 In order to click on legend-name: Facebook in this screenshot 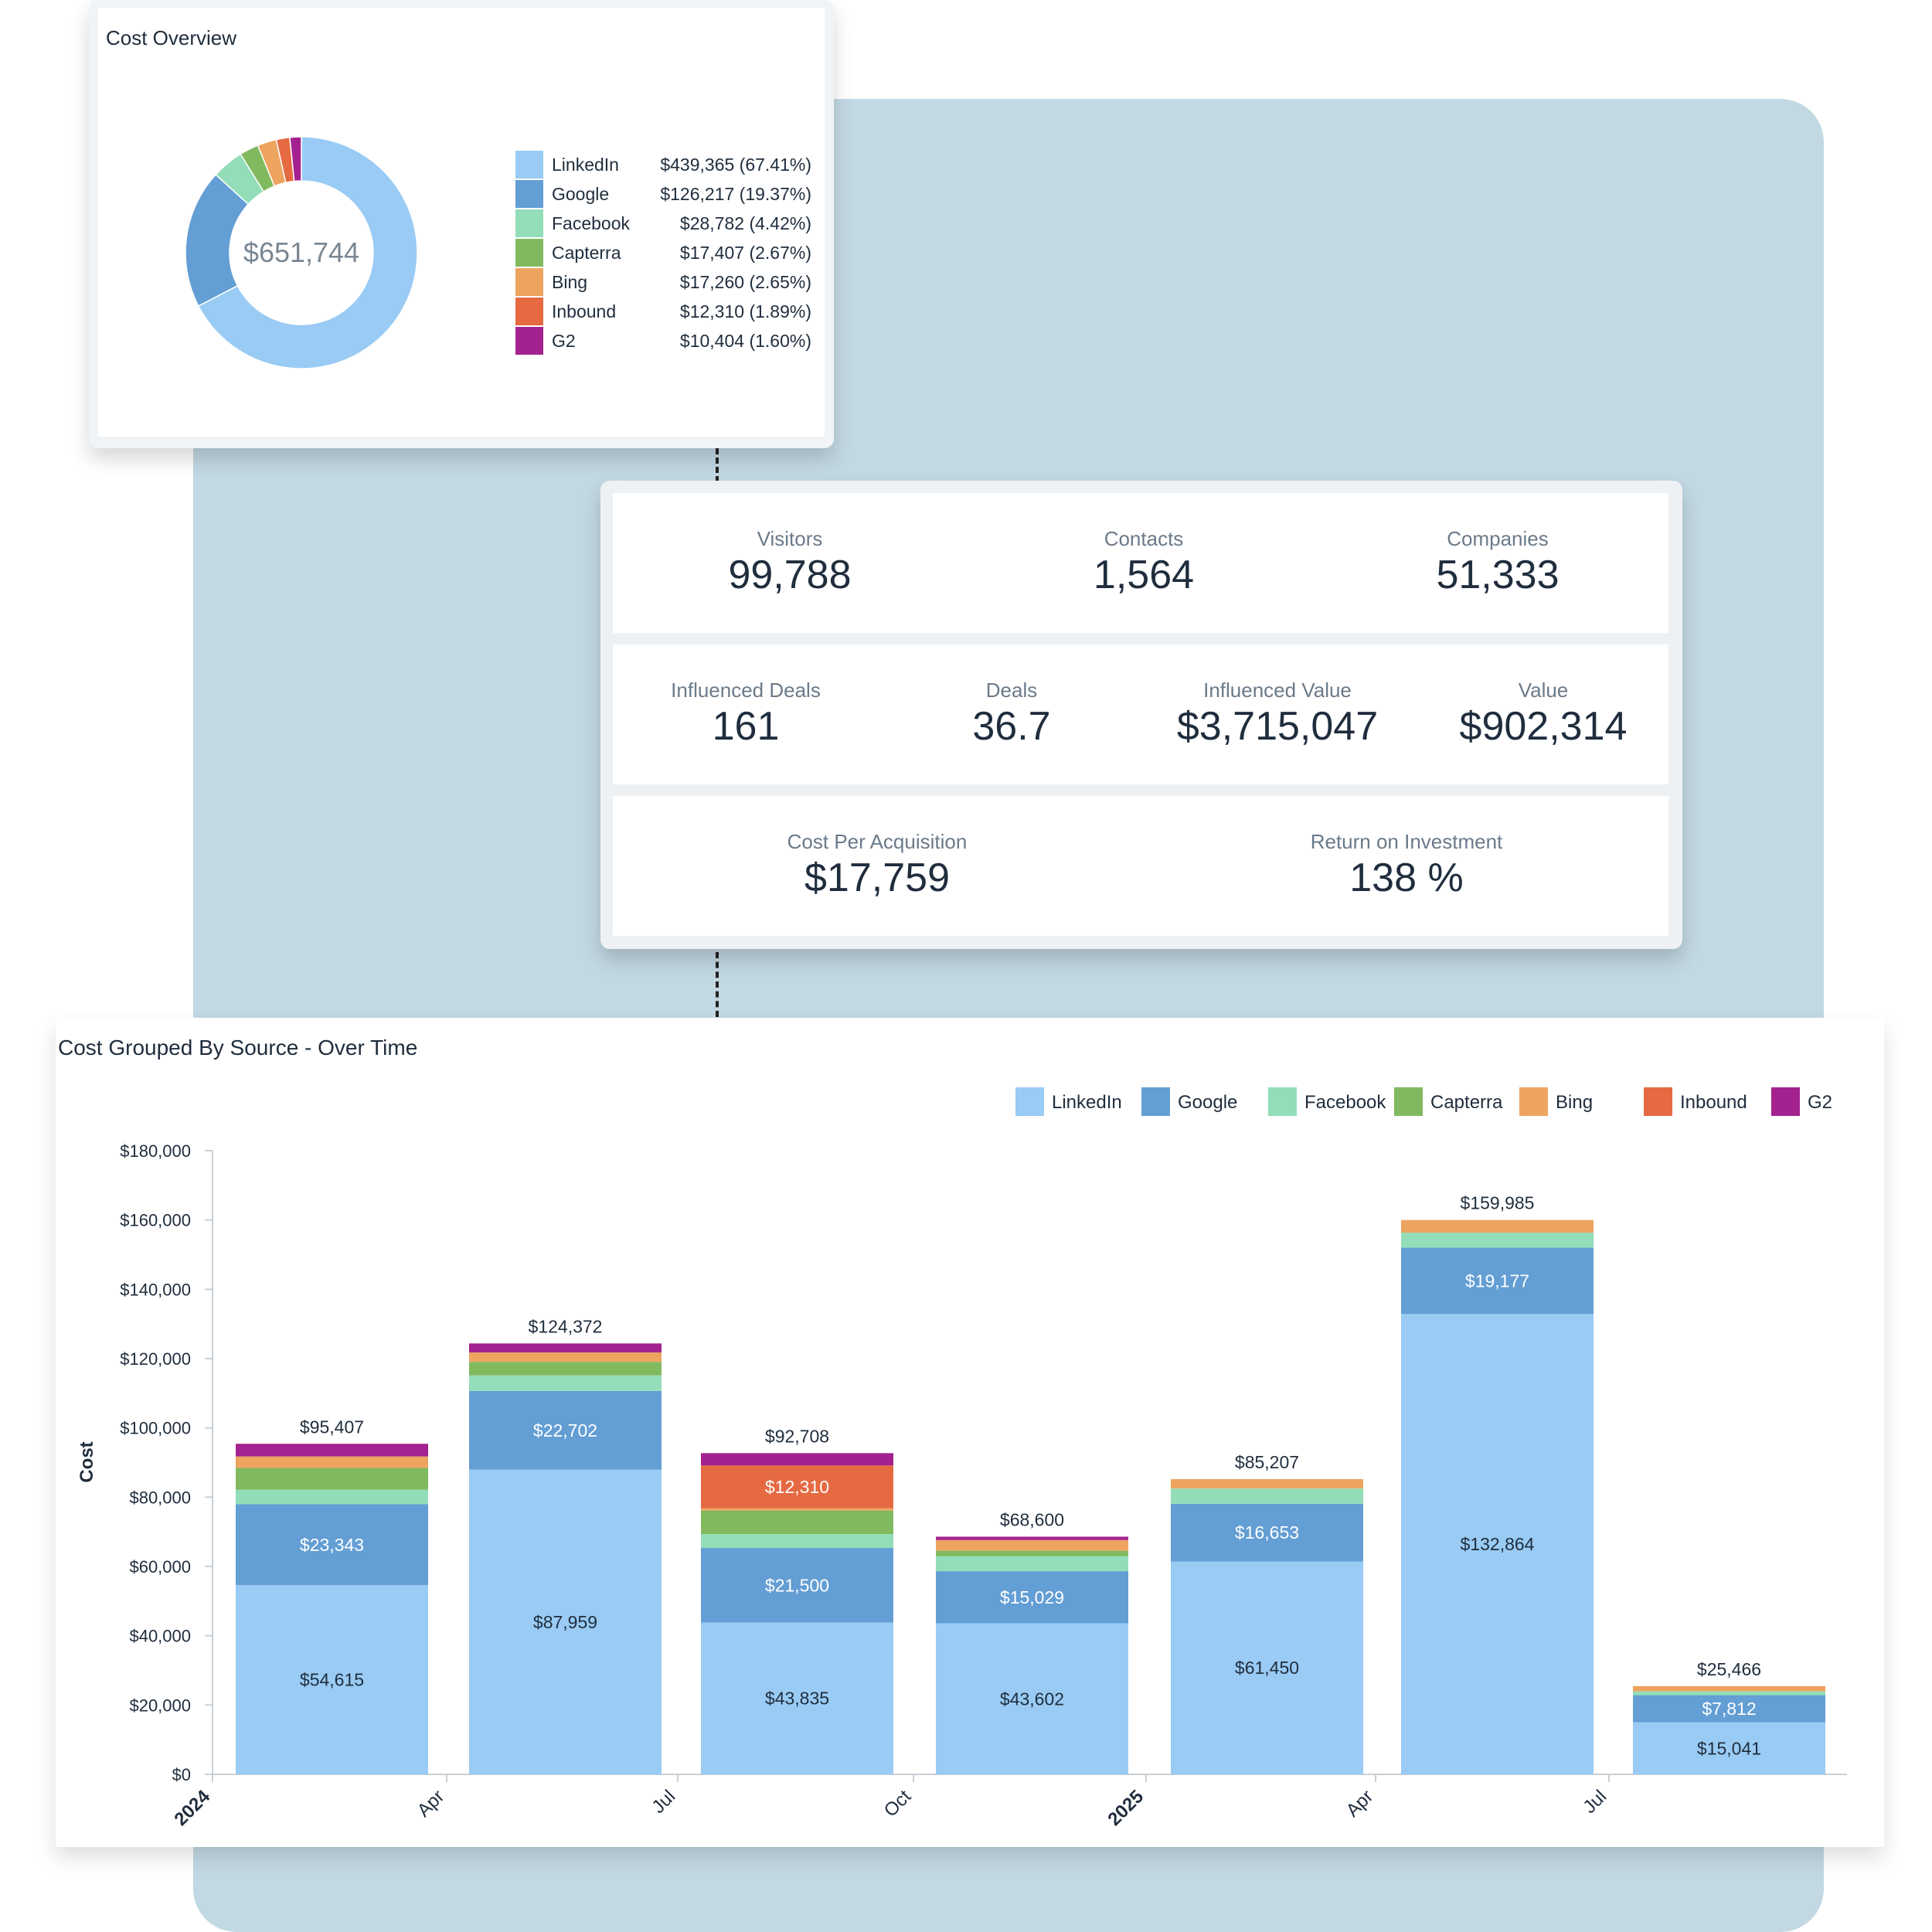, I will do `click(592, 223)`.